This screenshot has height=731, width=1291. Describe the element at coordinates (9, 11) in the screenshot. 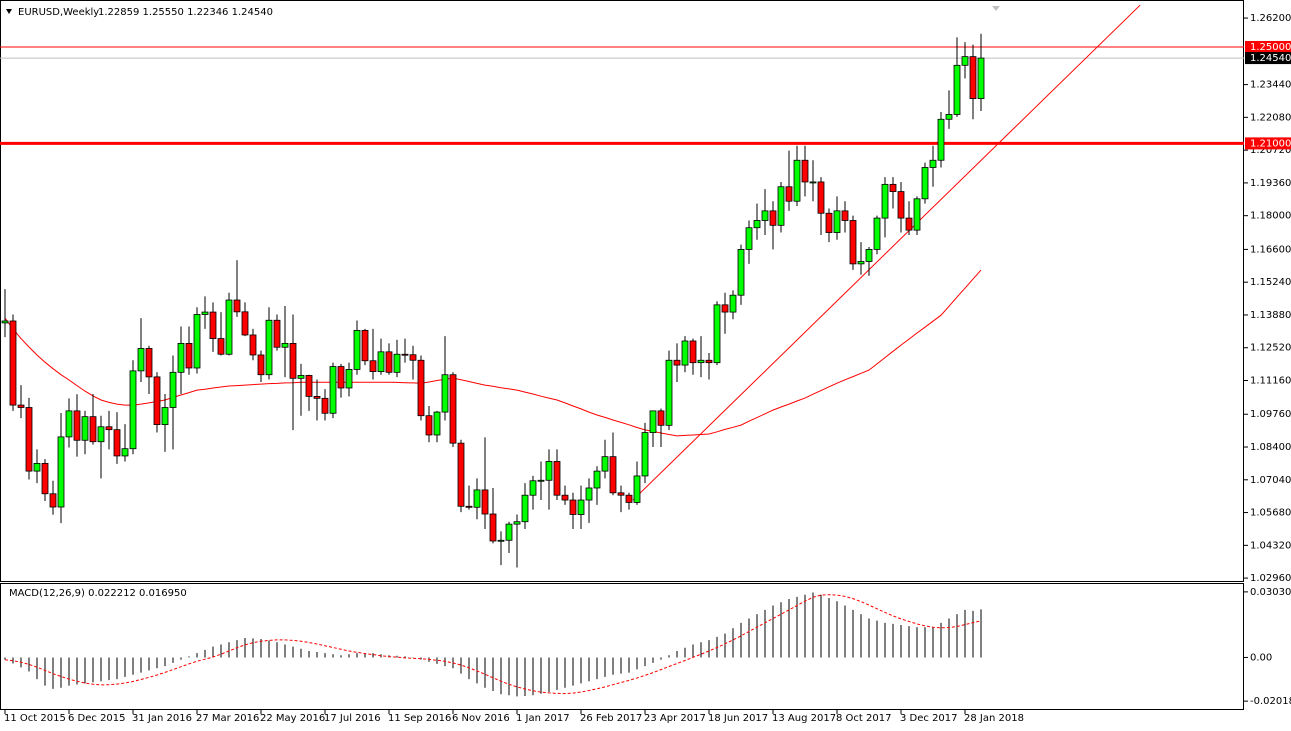

I see `menu-triangle` at that location.